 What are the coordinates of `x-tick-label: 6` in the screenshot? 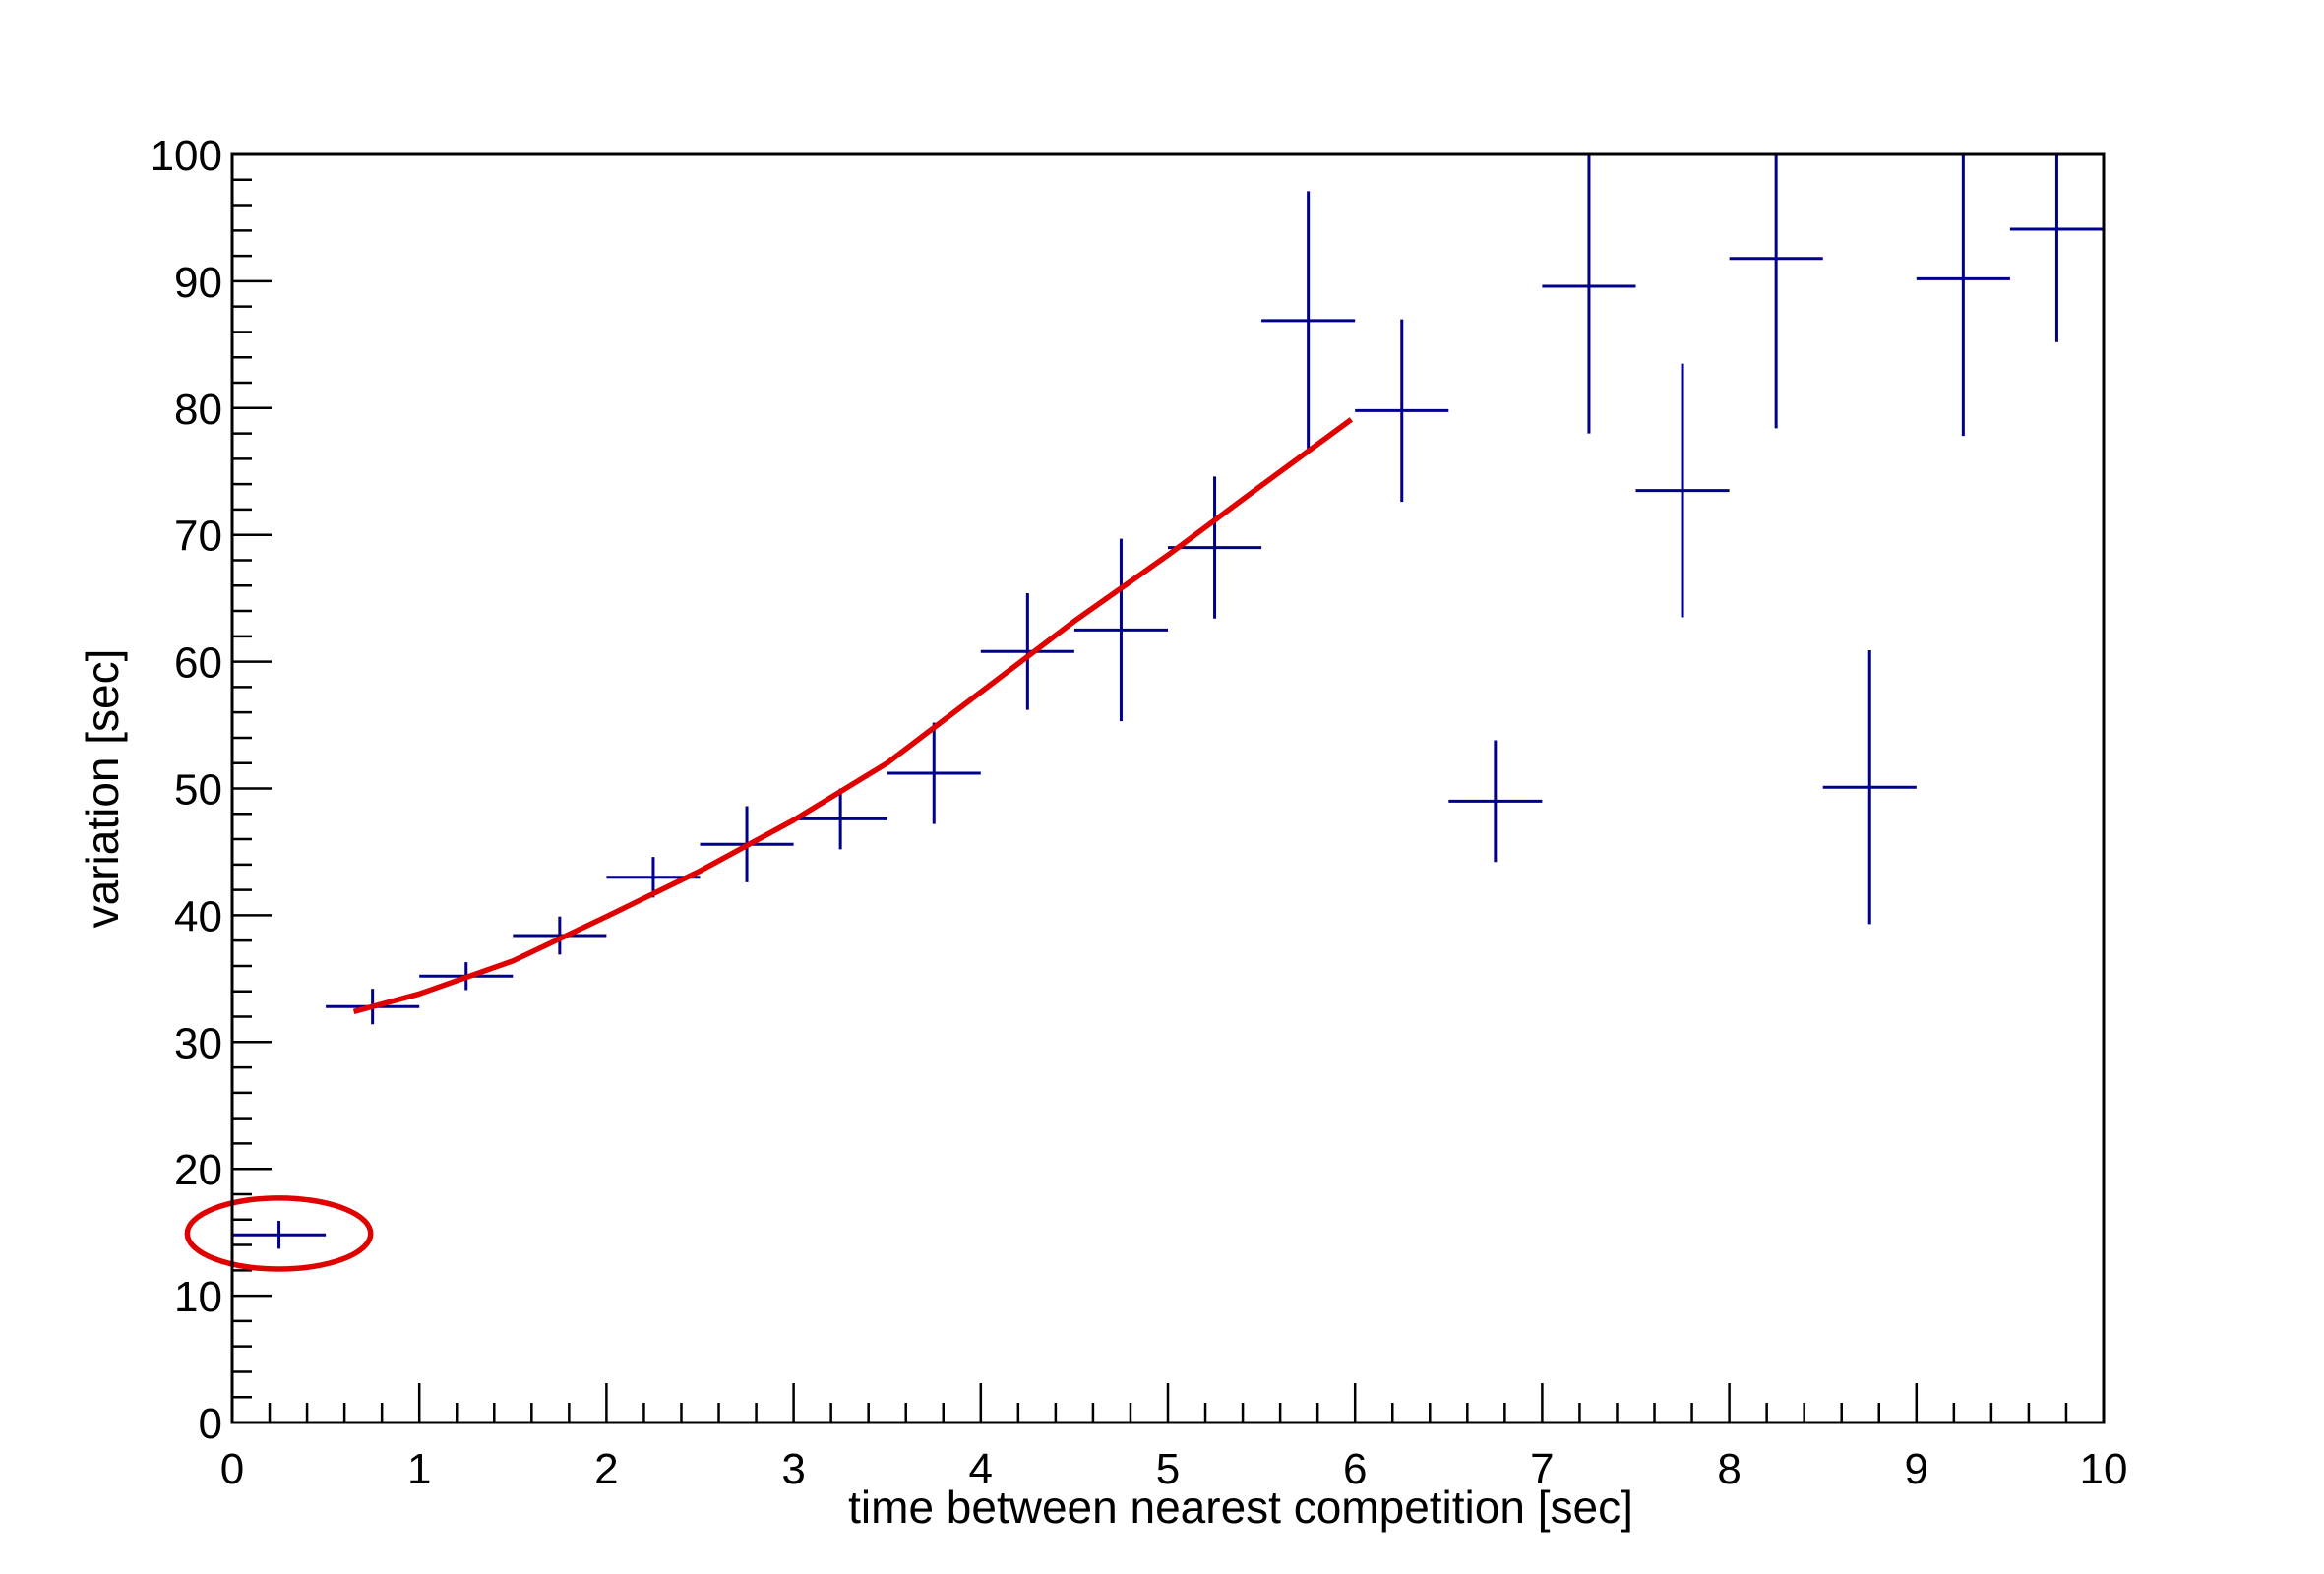 It's located at (1355, 1469).